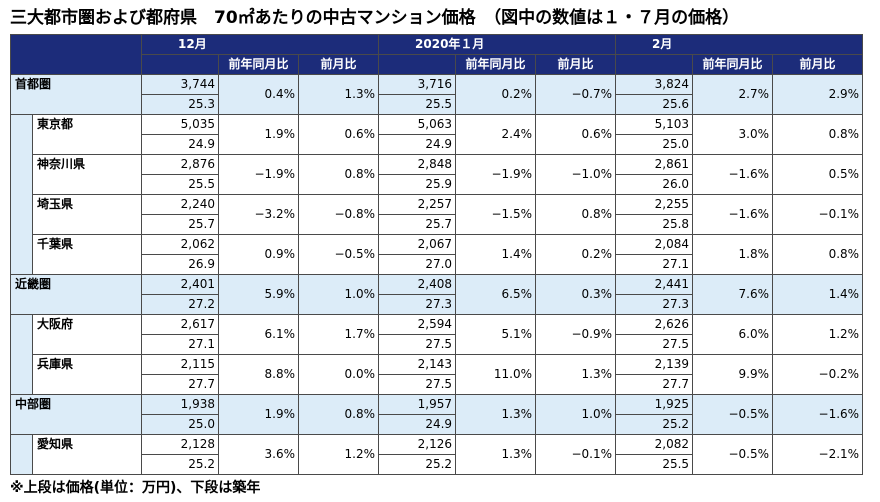 This screenshot has height=502, width=880. Describe the element at coordinates (417, 244) in the screenshot. I see `price-value: 2,067` at that location.